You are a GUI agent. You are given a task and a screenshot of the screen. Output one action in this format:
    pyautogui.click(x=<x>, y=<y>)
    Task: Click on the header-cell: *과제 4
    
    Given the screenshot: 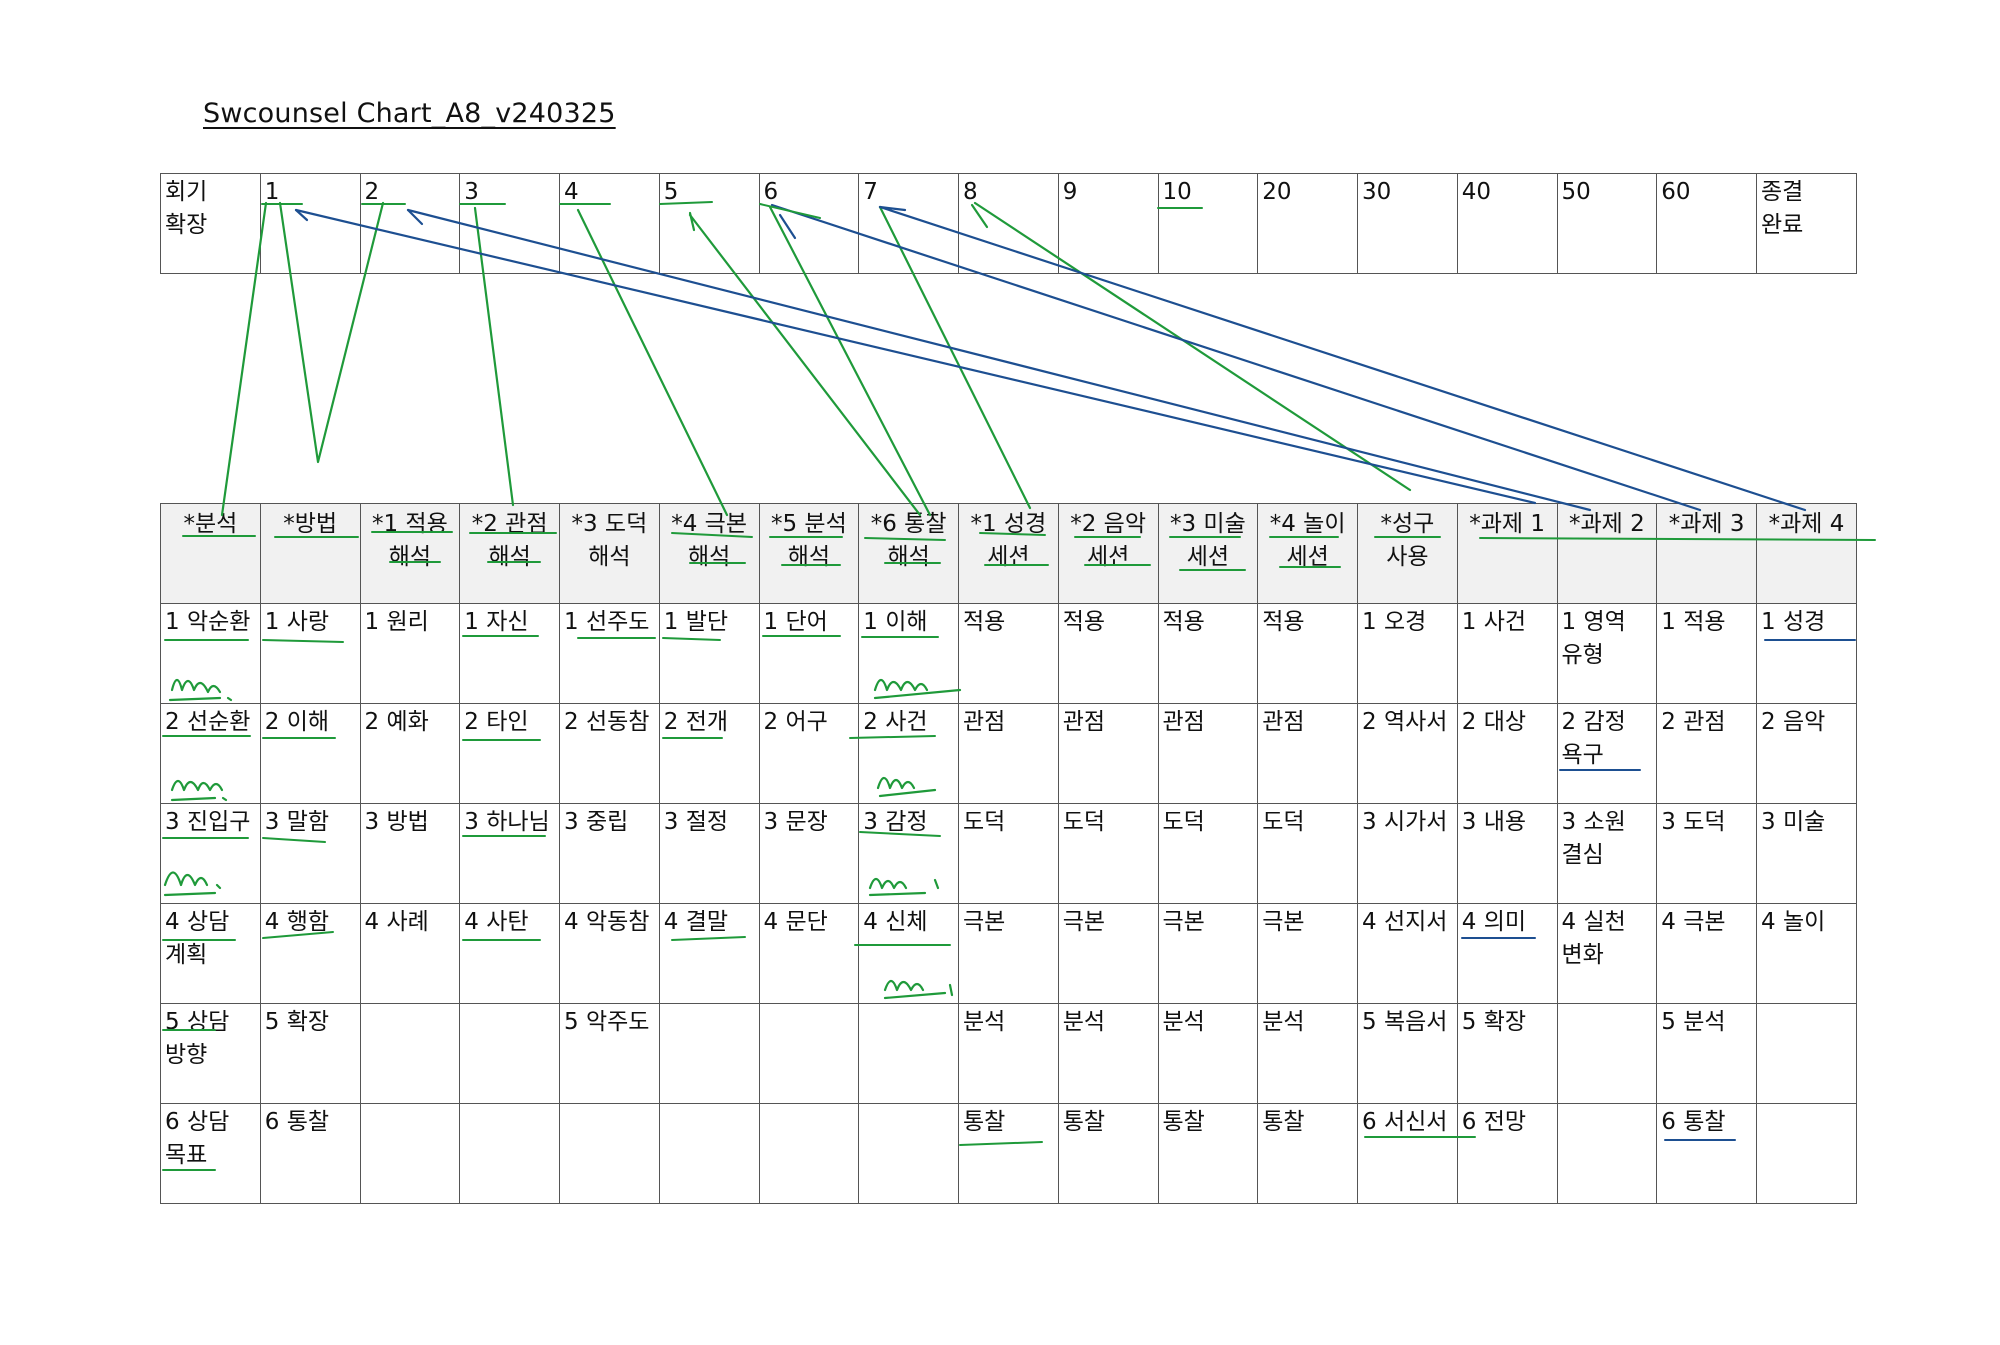 What is the action you would take?
    pyautogui.click(x=1806, y=553)
    